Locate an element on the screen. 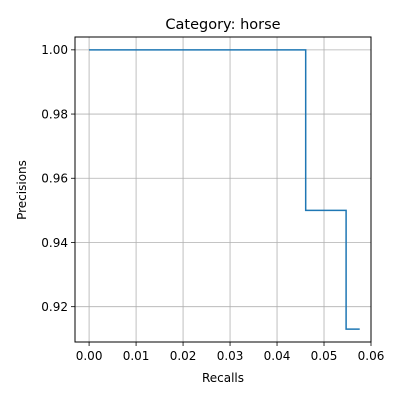 Image resolution: width=400 pixels, height=400 pixels. x-tick-label: 0.03 is located at coordinates (230, 356).